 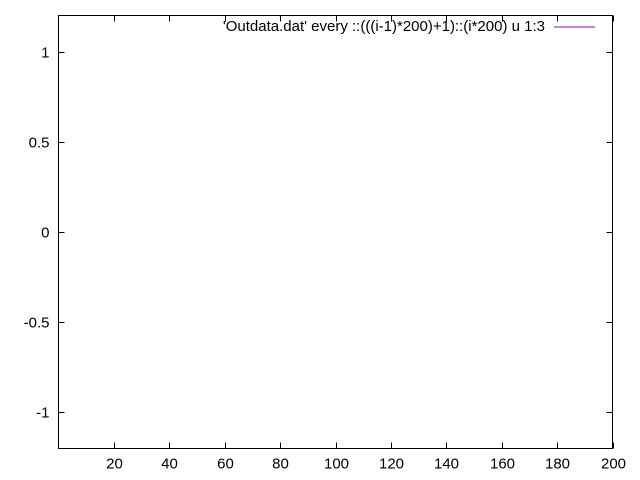 What do you see at coordinates (45, 53) in the screenshot?
I see `y-tick-label: 1` at bounding box center [45, 53].